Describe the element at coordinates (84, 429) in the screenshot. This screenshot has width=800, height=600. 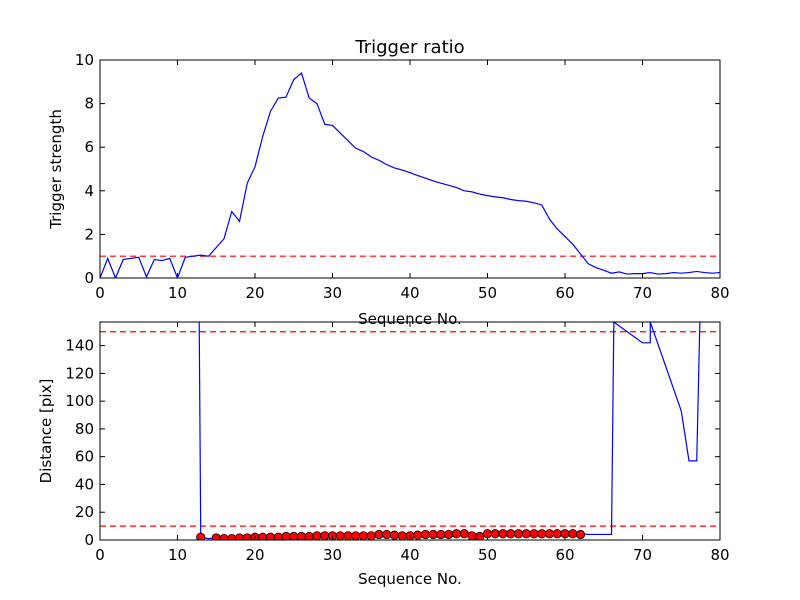
I see `y-tick-label: 80` at that location.